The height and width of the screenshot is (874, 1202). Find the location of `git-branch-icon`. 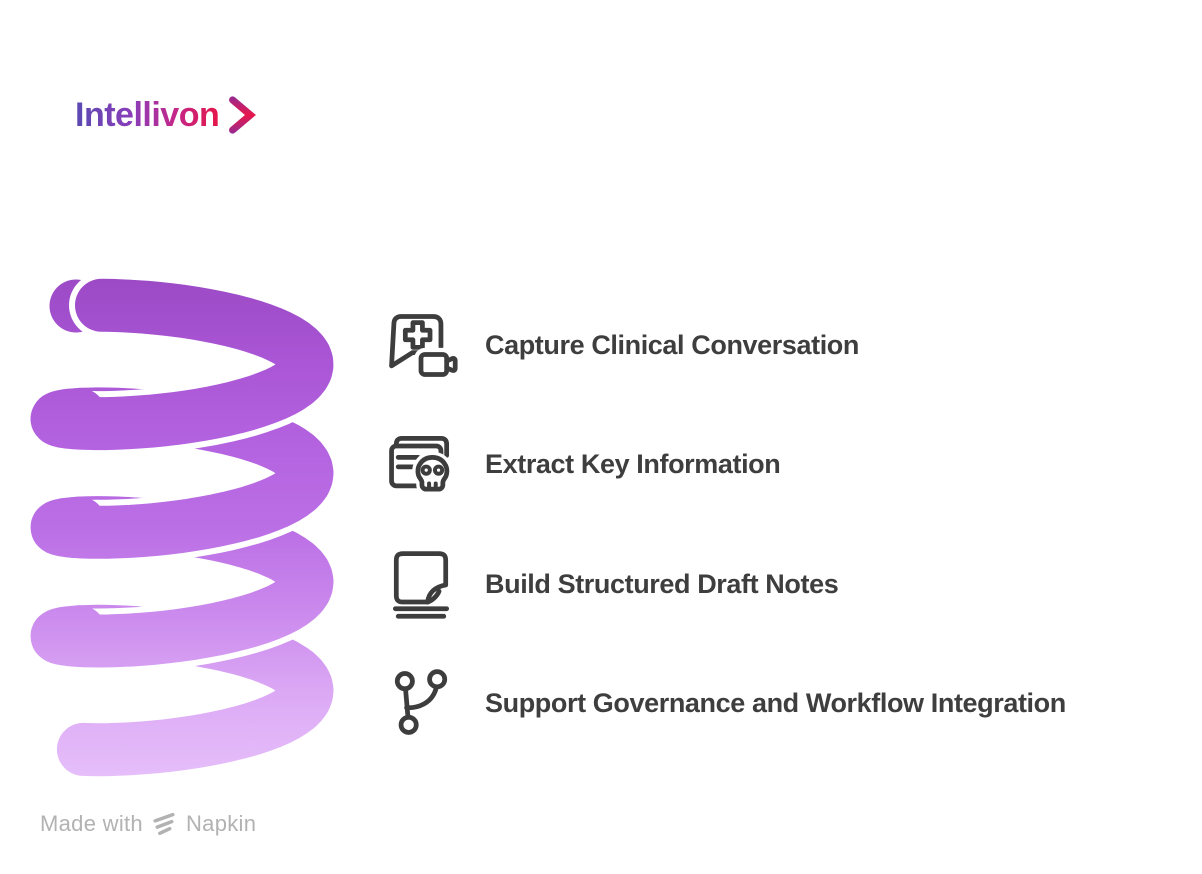

git-branch-icon is located at coordinates (421, 702).